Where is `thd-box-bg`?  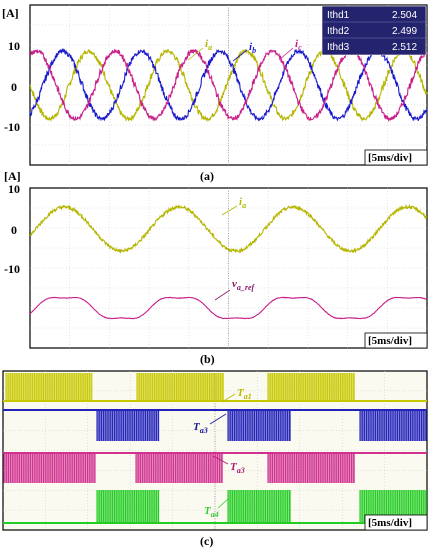
thd-box-bg is located at coordinates (374, 30).